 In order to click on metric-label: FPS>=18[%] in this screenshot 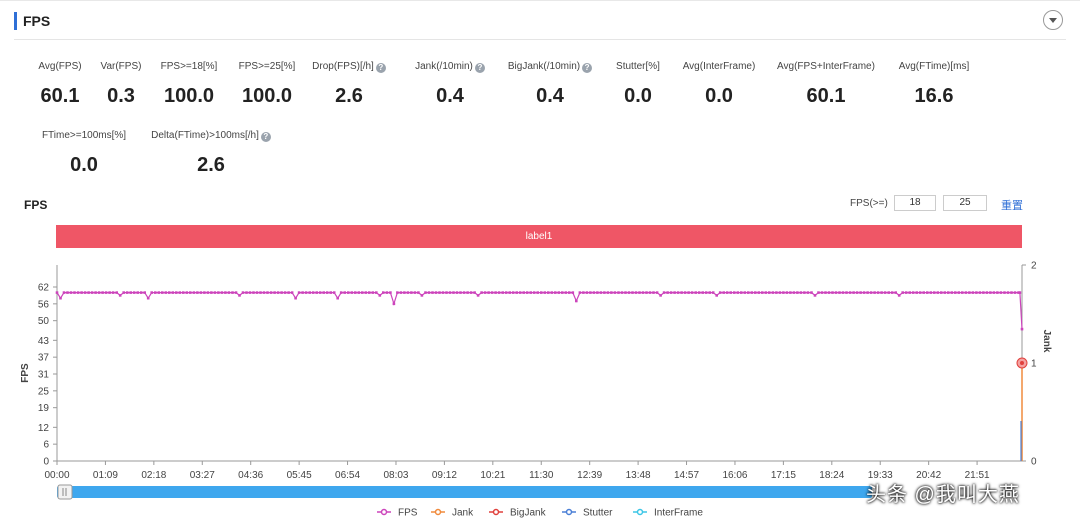, I will do `click(189, 67)`.